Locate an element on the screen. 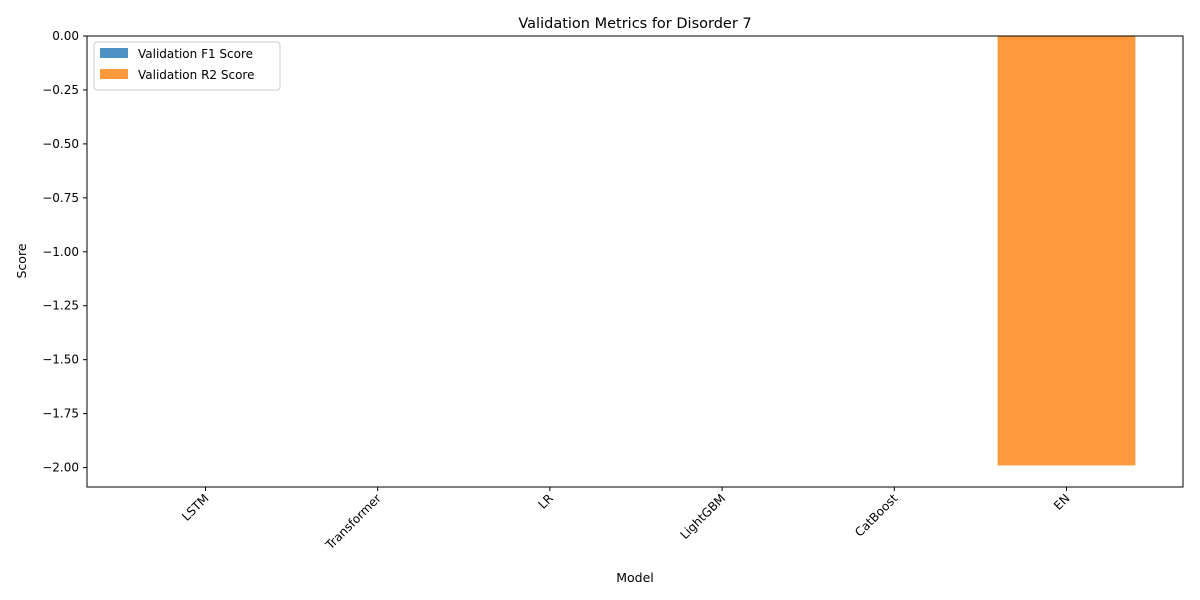  x-axis-label: Model is located at coordinates (635, 577).